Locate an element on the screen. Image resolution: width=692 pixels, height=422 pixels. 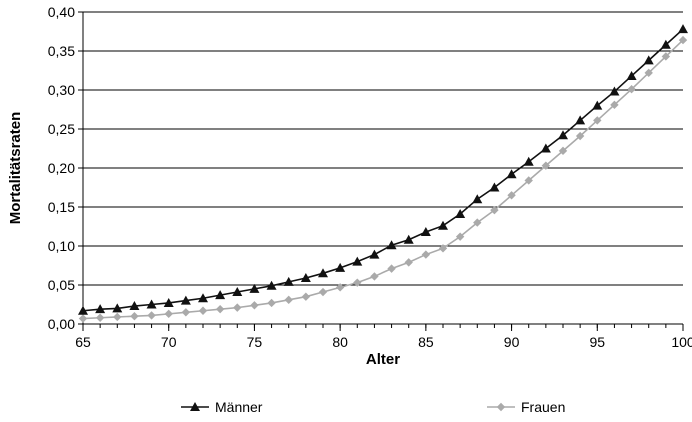
legend-label: Frauen is located at coordinates (543, 407).